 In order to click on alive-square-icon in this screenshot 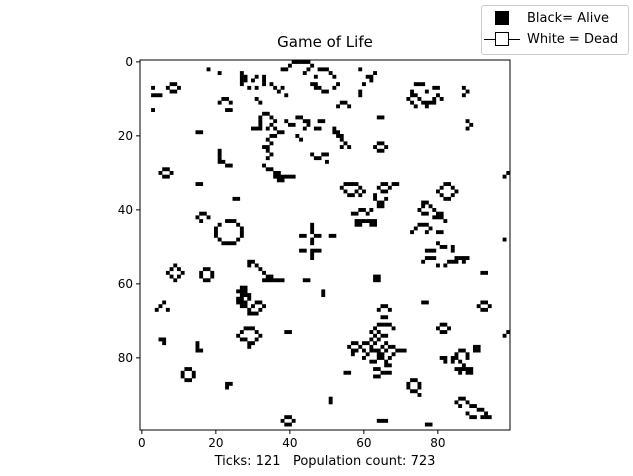, I will do `click(502, 18)`.